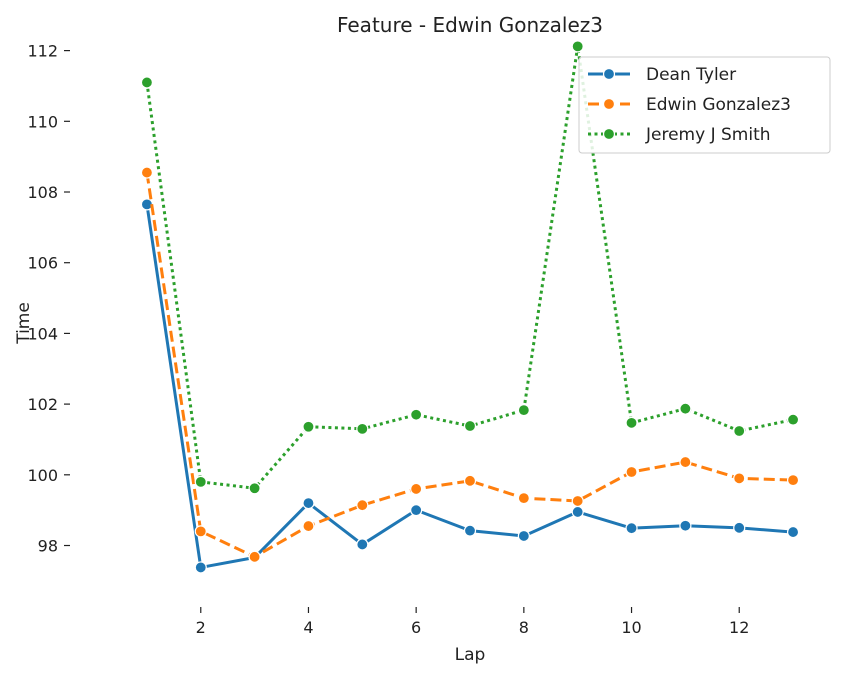 The width and height of the screenshot is (856, 678). I want to click on y-axis: 98 100 102 104 106 108 110 112, so click(48, 299).